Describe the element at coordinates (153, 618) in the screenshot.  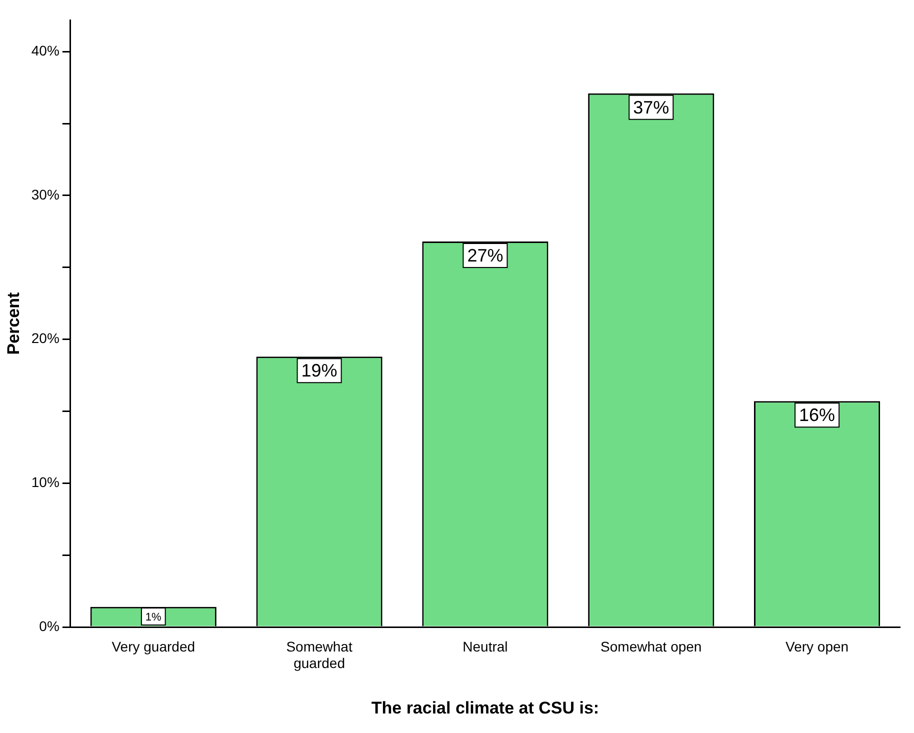
I see `data-label: 1%` at that location.